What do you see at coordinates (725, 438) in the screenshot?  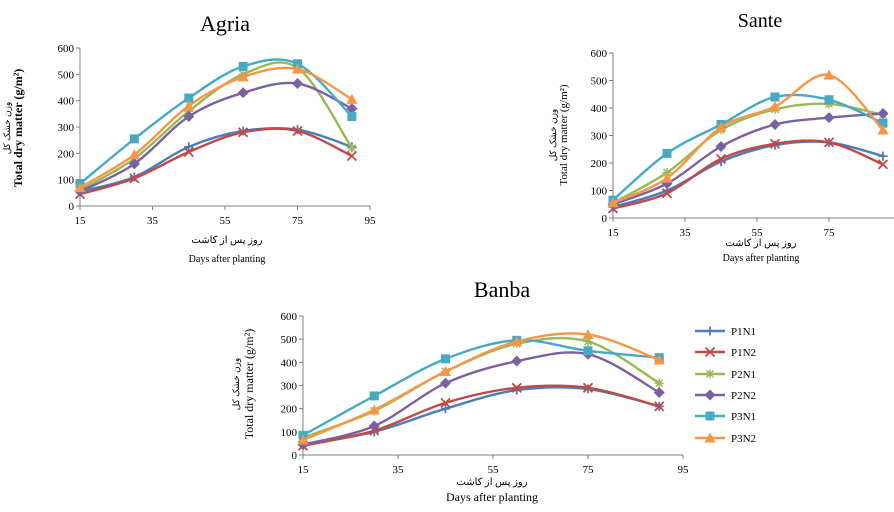 I see `legend-item-p3n2: P3N2` at bounding box center [725, 438].